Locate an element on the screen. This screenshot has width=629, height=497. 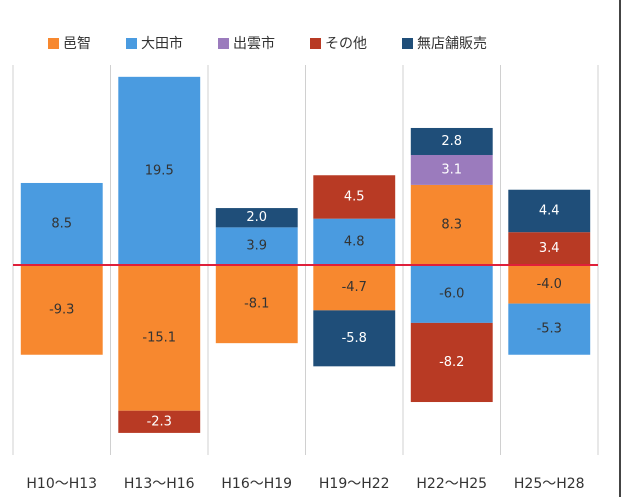
x-tick-label: H19～H22 is located at coordinates (354, 484).